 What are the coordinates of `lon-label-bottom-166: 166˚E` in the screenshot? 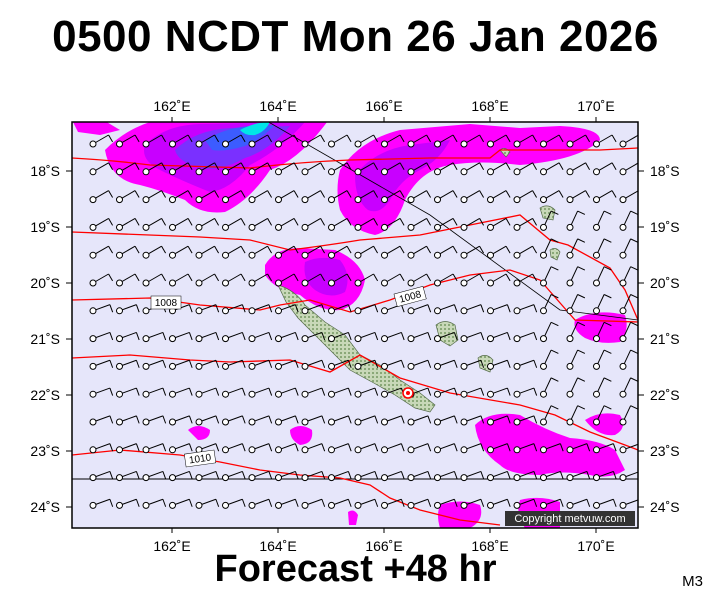 It's located at (383, 546).